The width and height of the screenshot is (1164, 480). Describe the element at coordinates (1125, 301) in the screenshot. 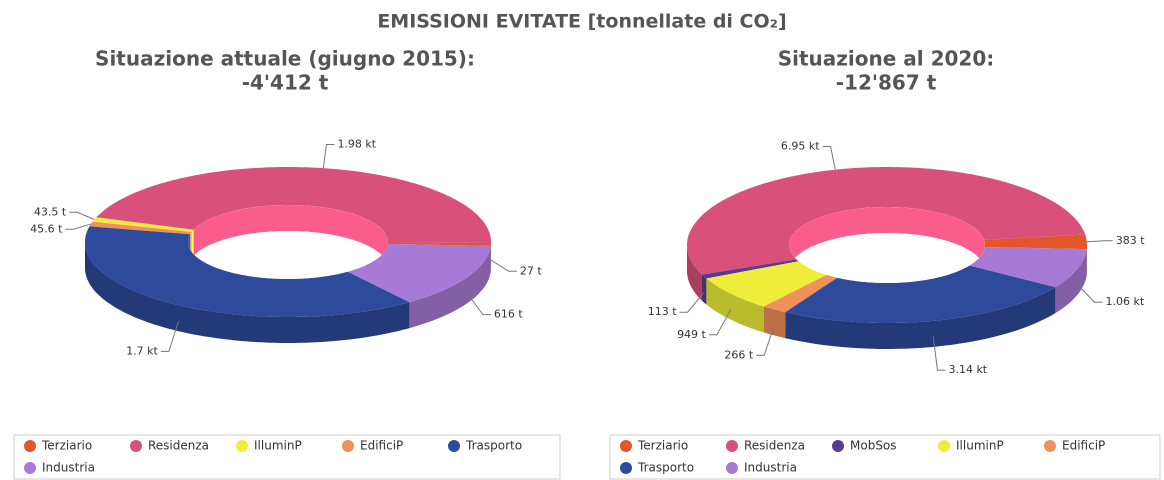

I see `data-label: 1.06 kt` at that location.